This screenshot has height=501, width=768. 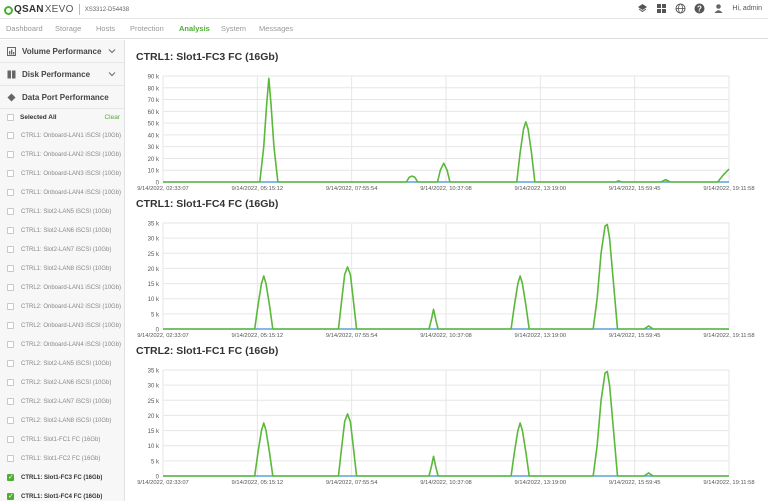 I want to click on port-list-item: CTRL1: Slot2-LAN8 iSCSI (10Gb), so click(x=62, y=268).